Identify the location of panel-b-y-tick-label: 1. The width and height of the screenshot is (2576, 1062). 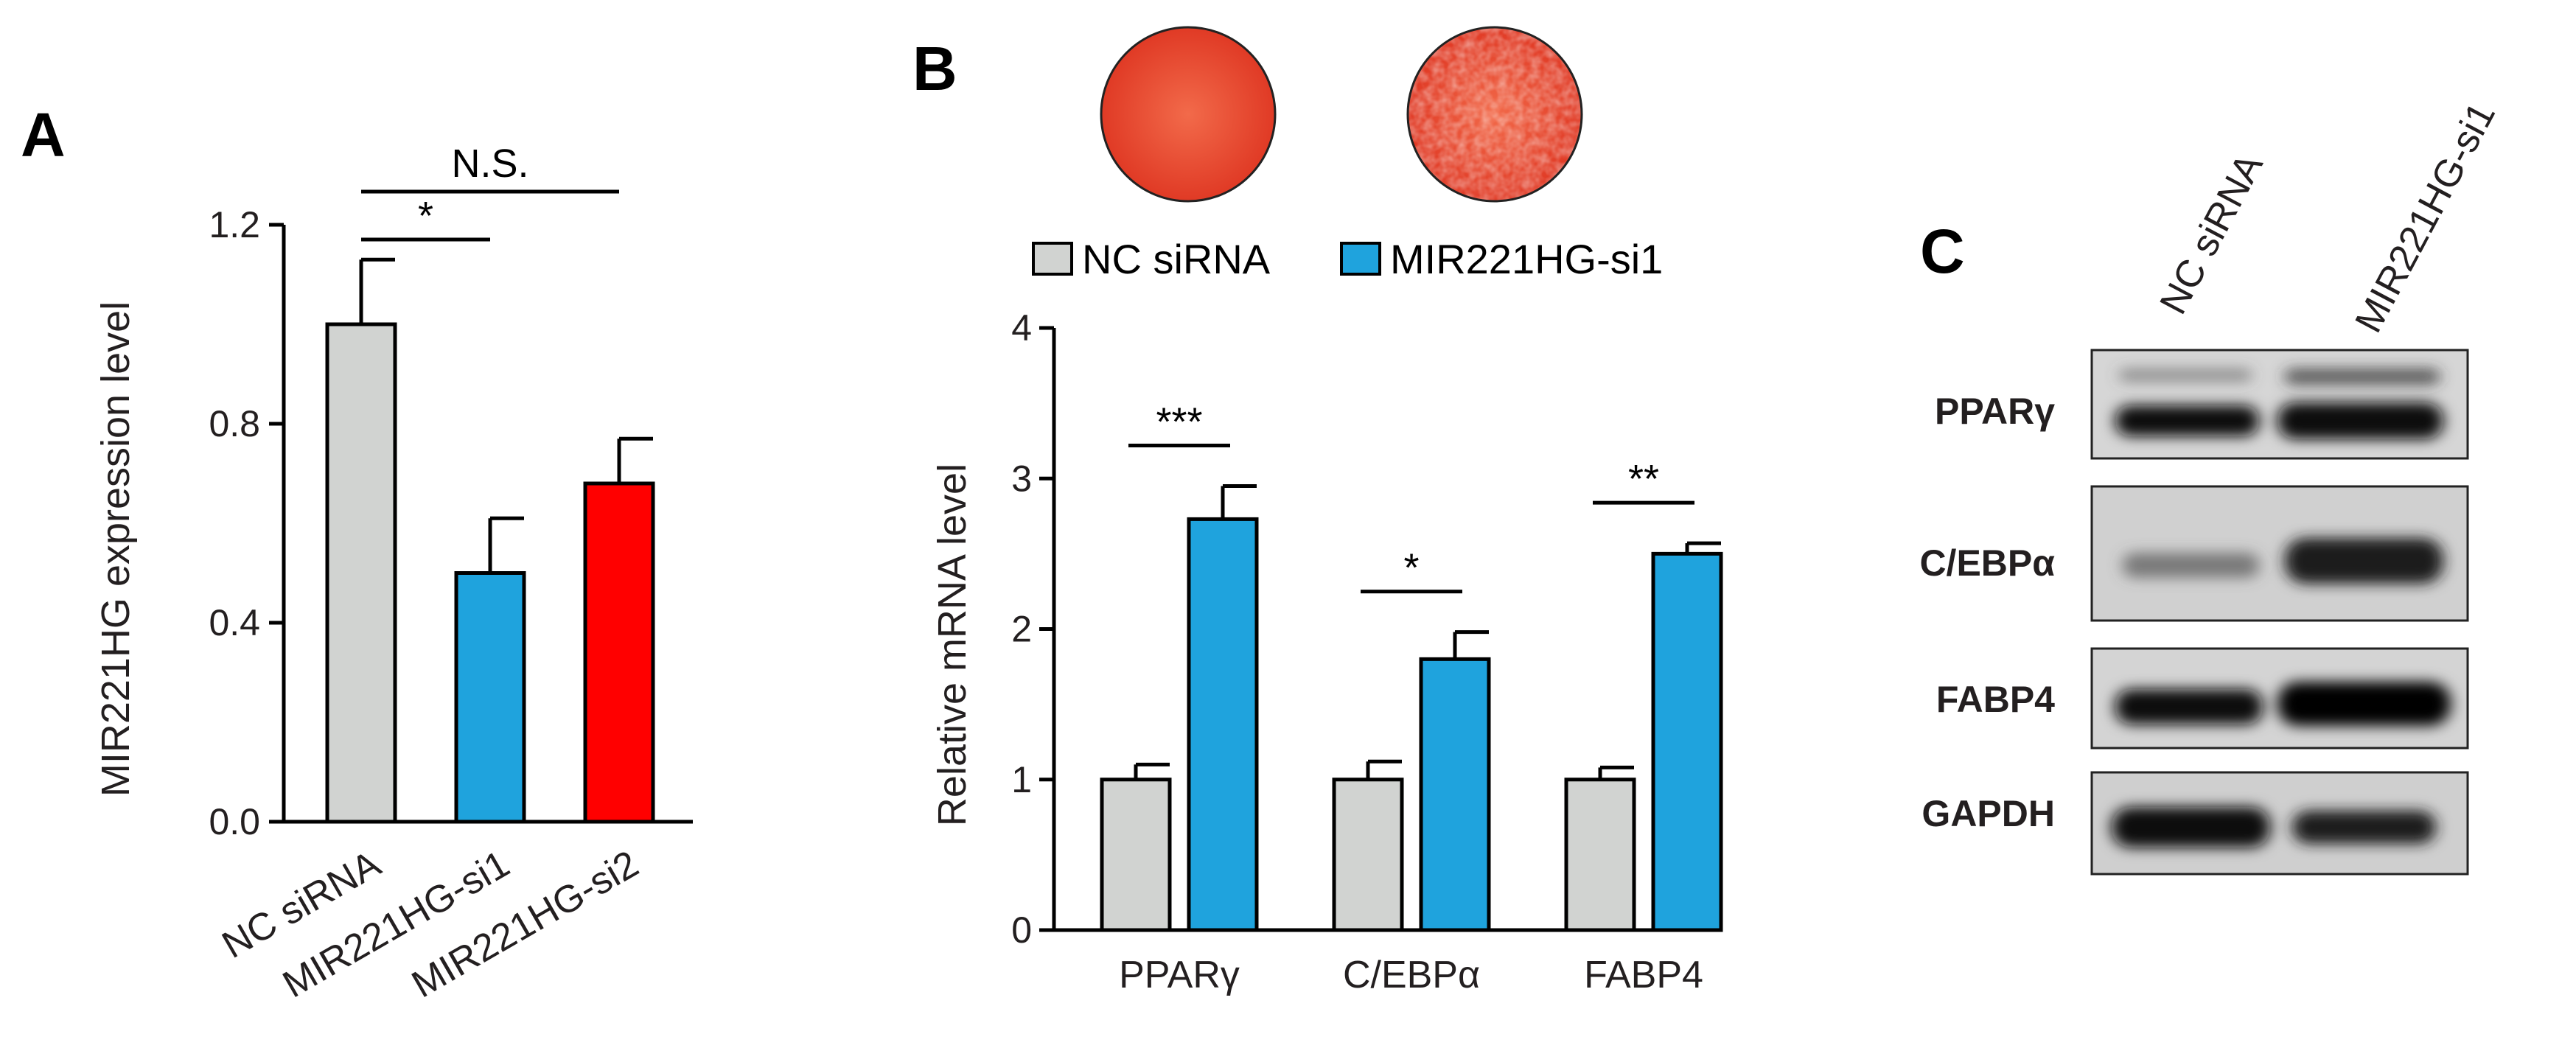
(1021, 779).